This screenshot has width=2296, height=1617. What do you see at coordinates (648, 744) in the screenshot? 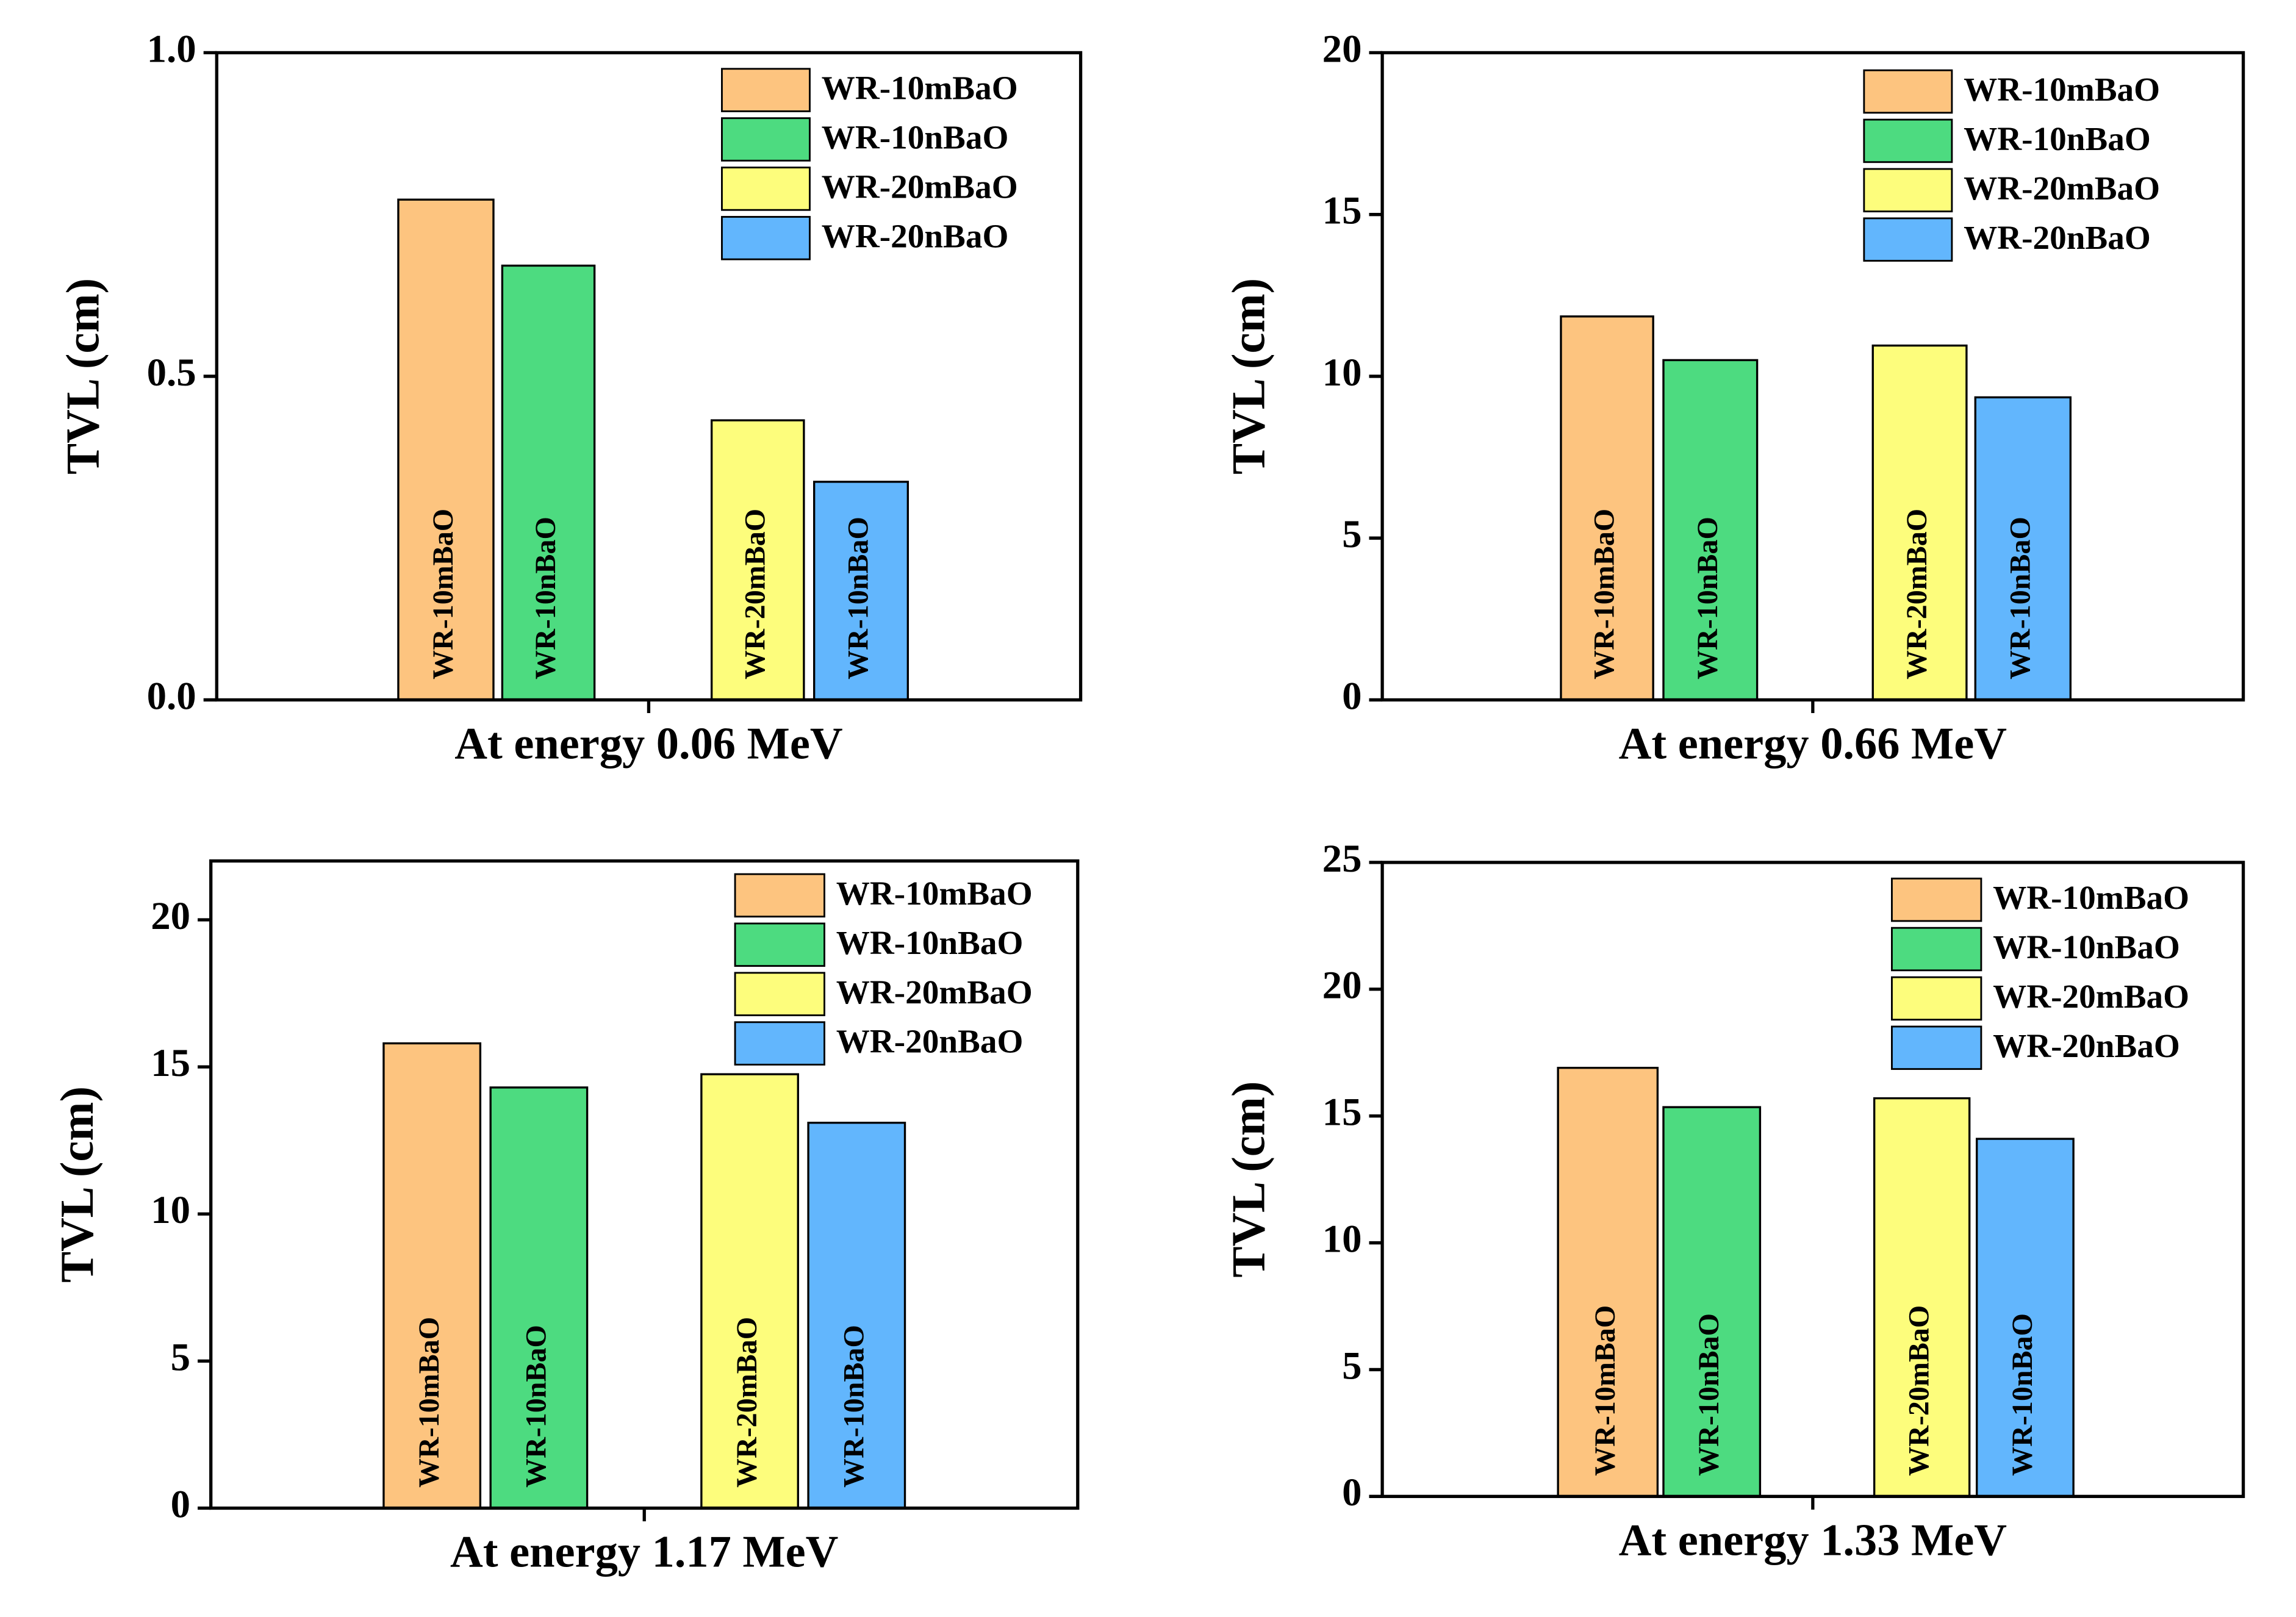
I see `x-axis-label: At energy 0.06 MeV` at bounding box center [648, 744].